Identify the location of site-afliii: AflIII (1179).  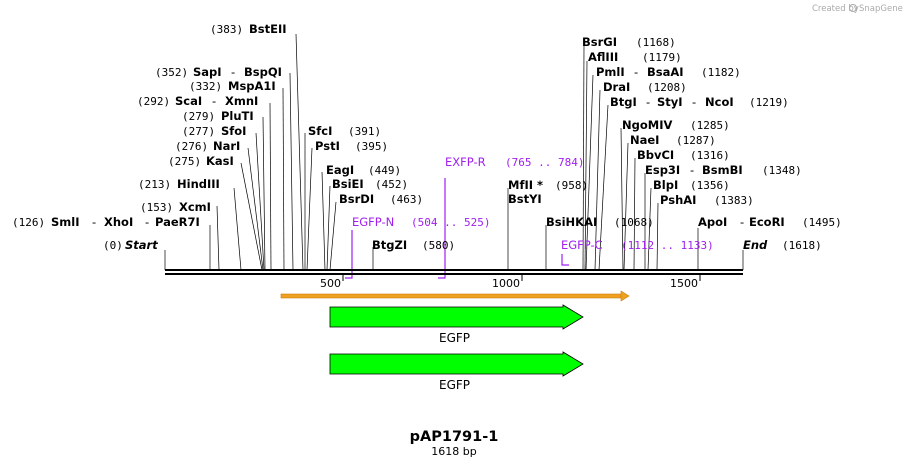
(635, 57).